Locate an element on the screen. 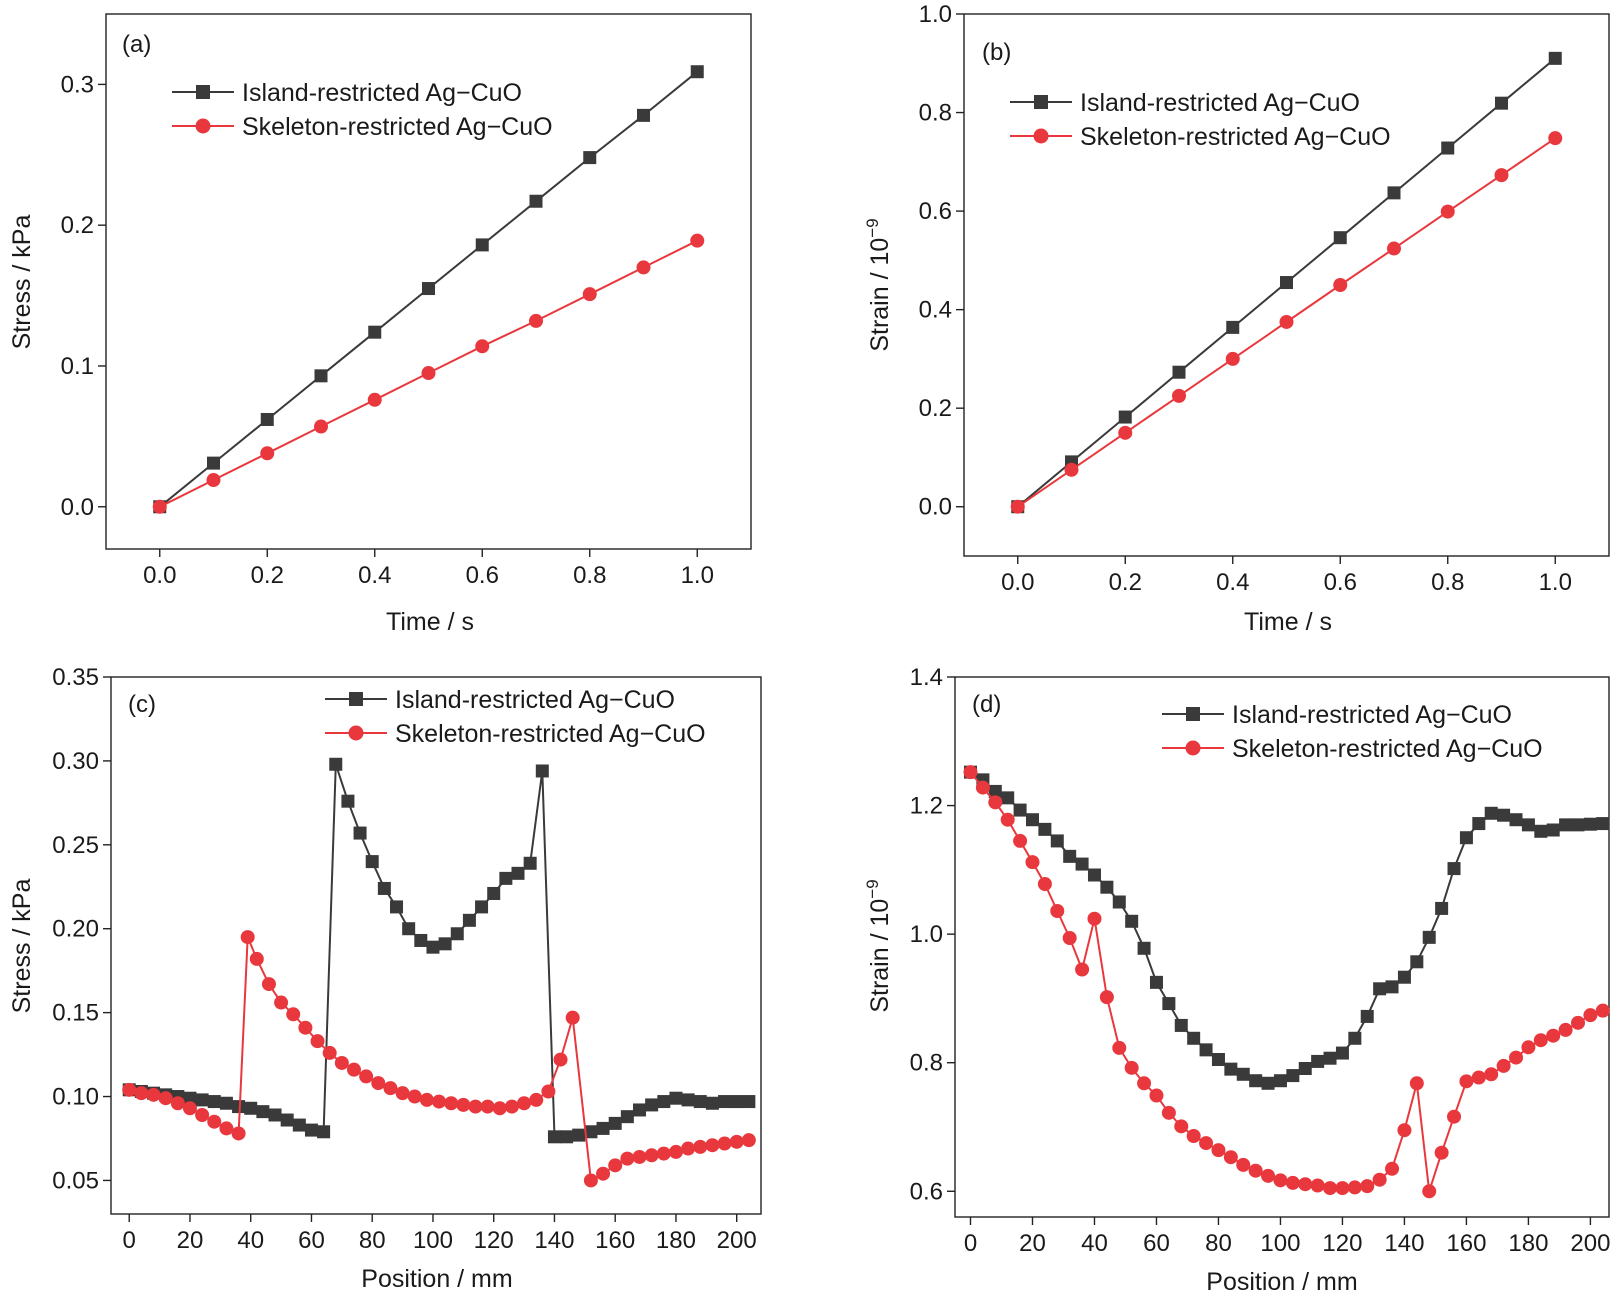 This screenshot has width=1617, height=1301. y-axis-title-base: Strain / 10 is located at coordinates (880, 956).